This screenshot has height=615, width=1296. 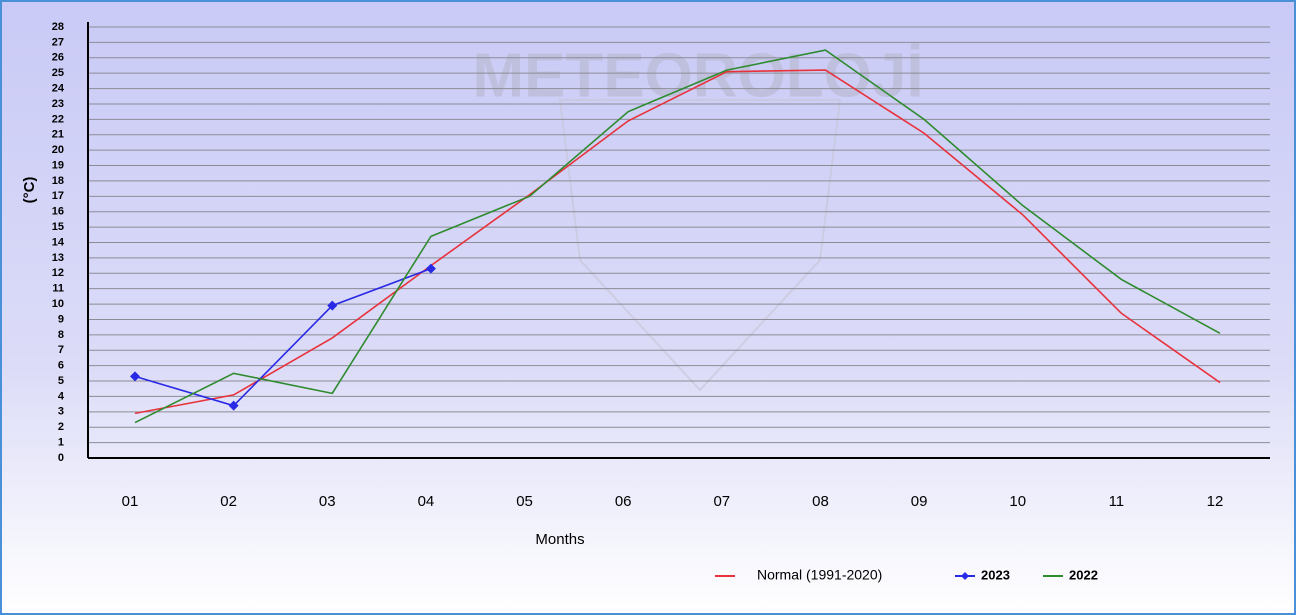 I want to click on y-tick-label: 16, so click(x=58, y=212).